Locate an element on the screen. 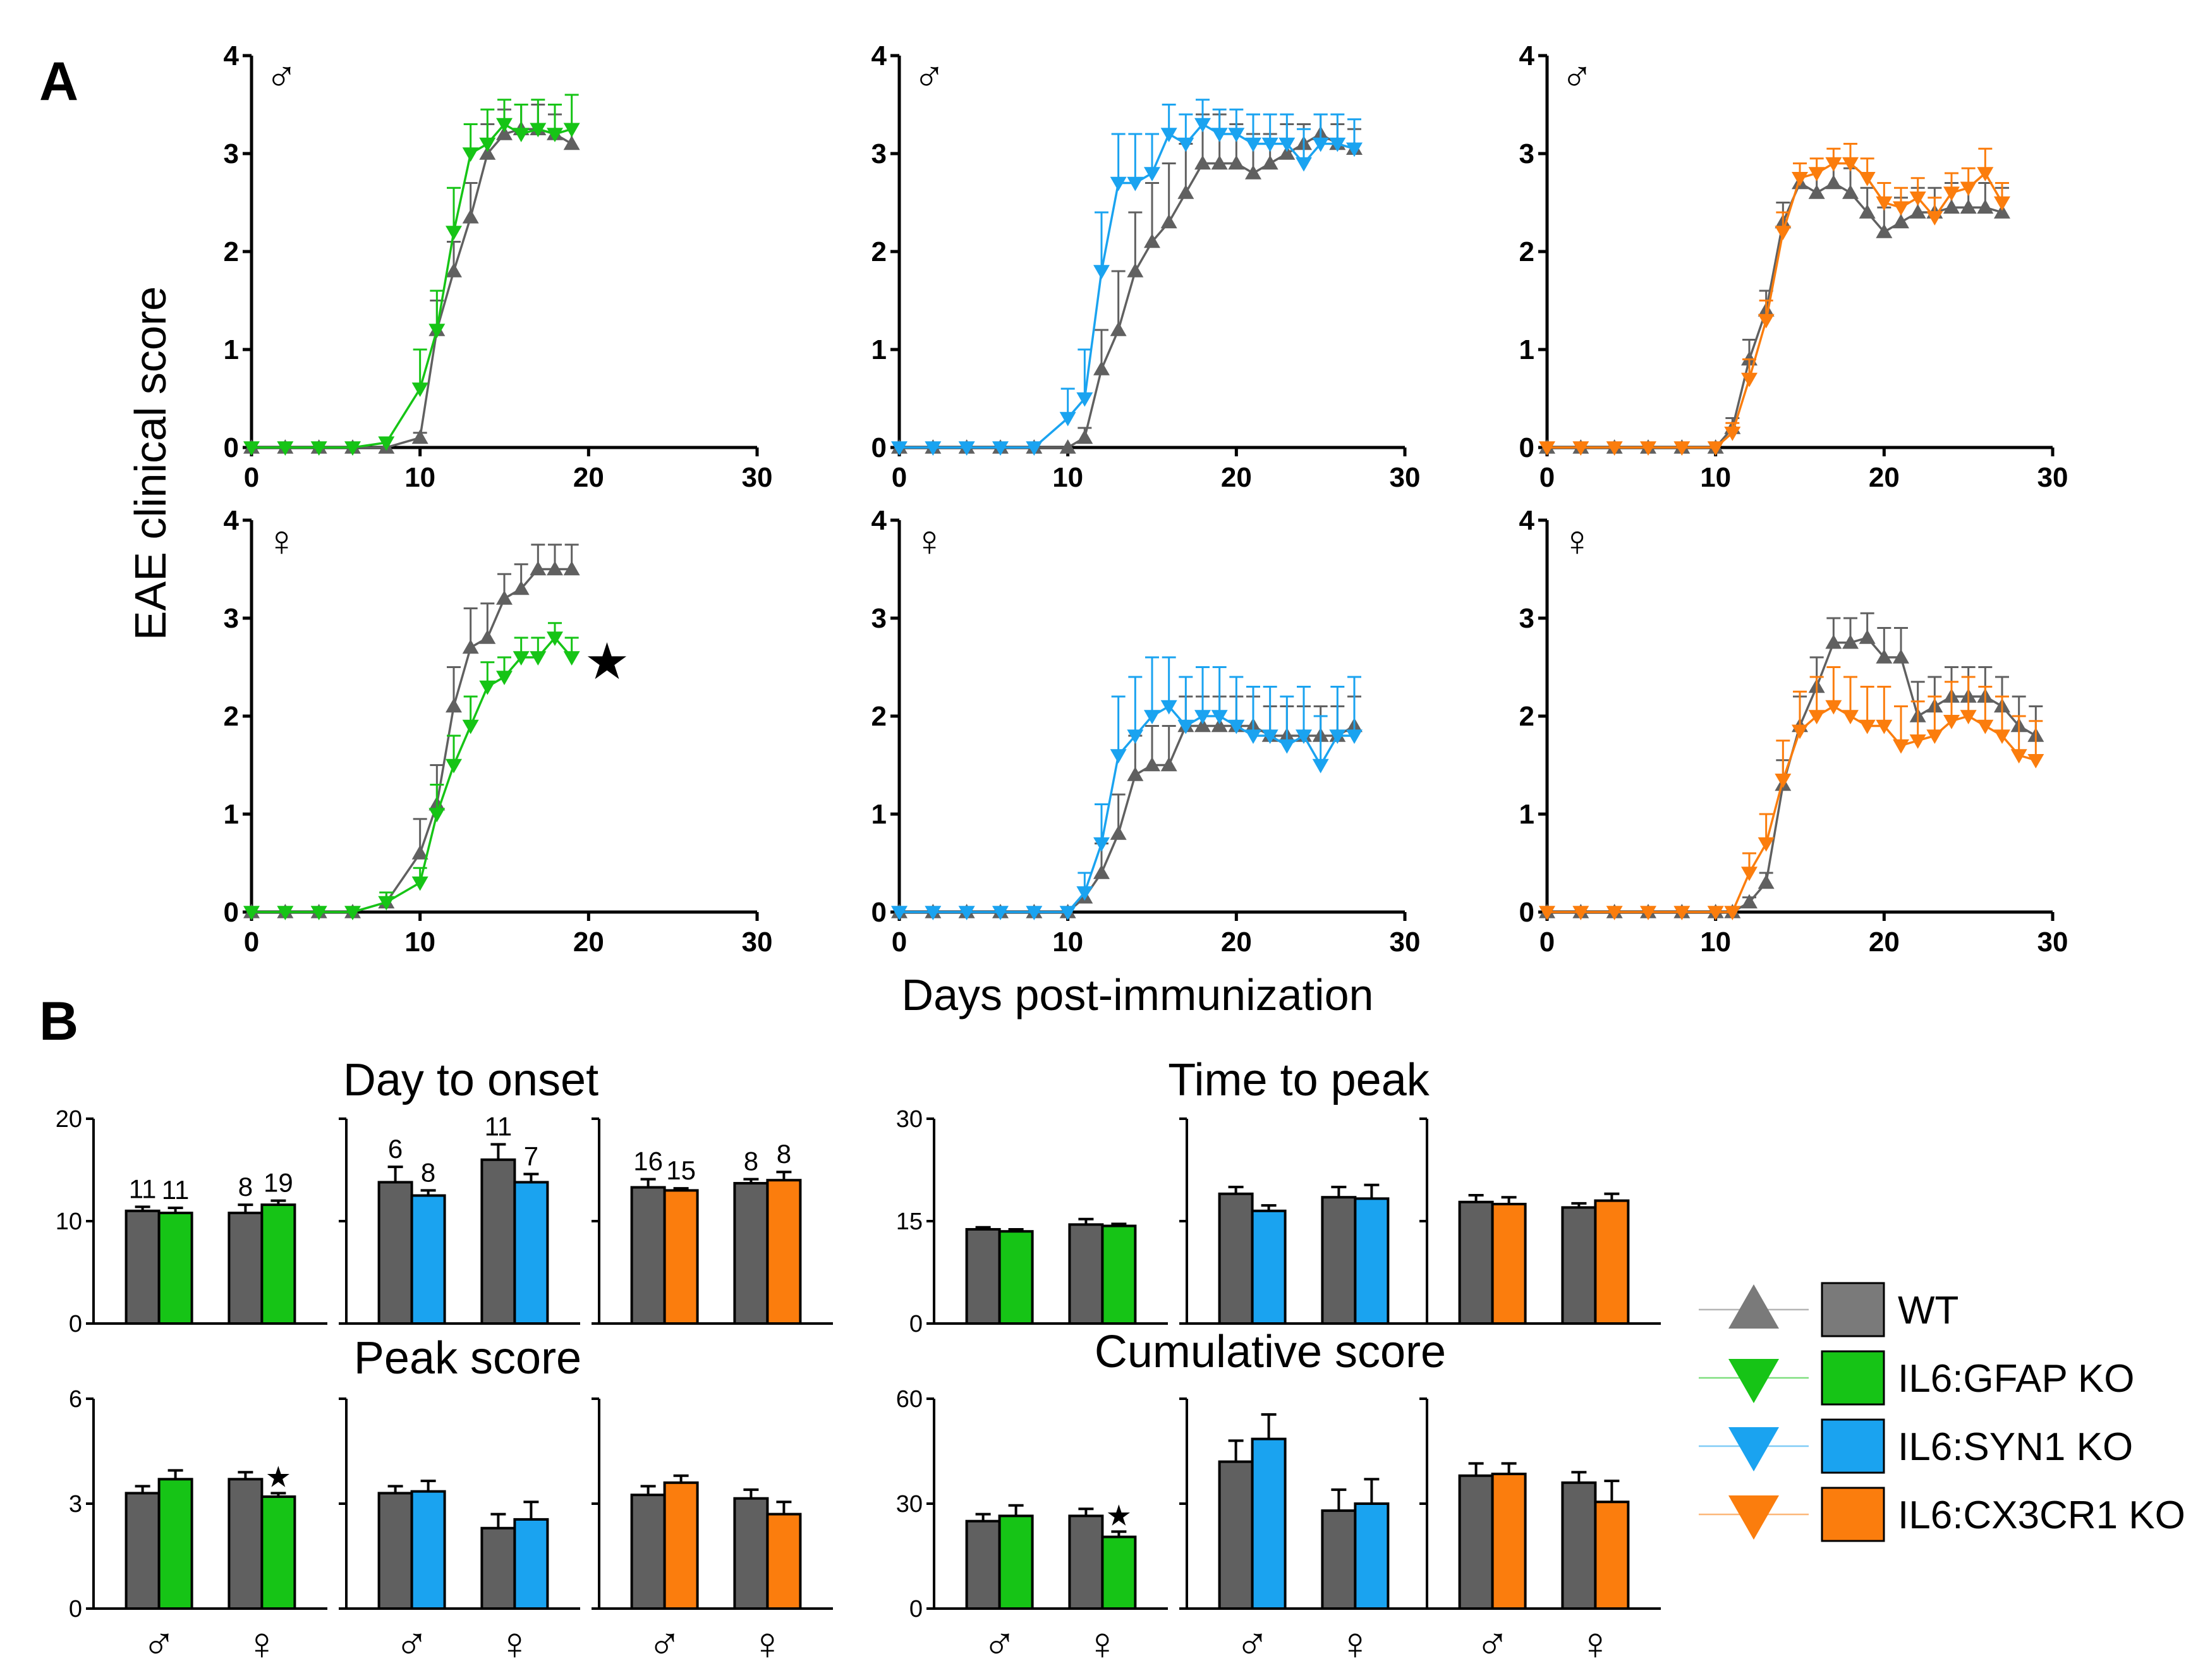 Image resolution: width=2198 pixels, height=1680 pixels. sample-size-label: 7 is located at coordinates (531, 1156).